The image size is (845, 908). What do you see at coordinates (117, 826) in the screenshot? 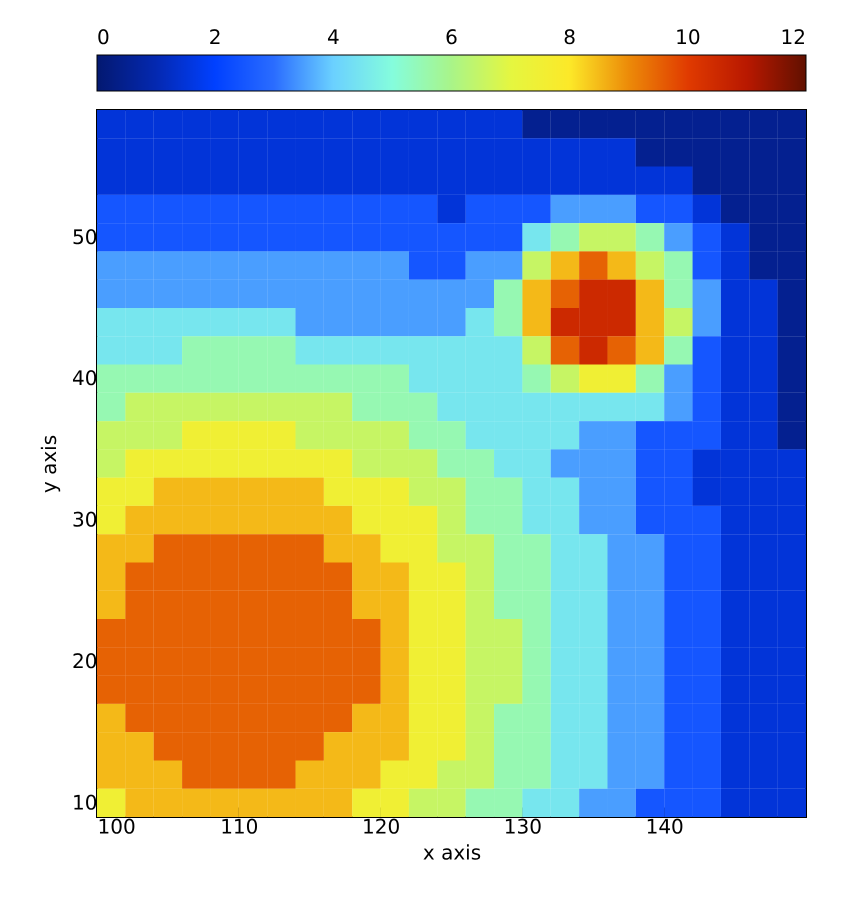
I see `x-tick-label: 100` at bounding box center [117, 826].